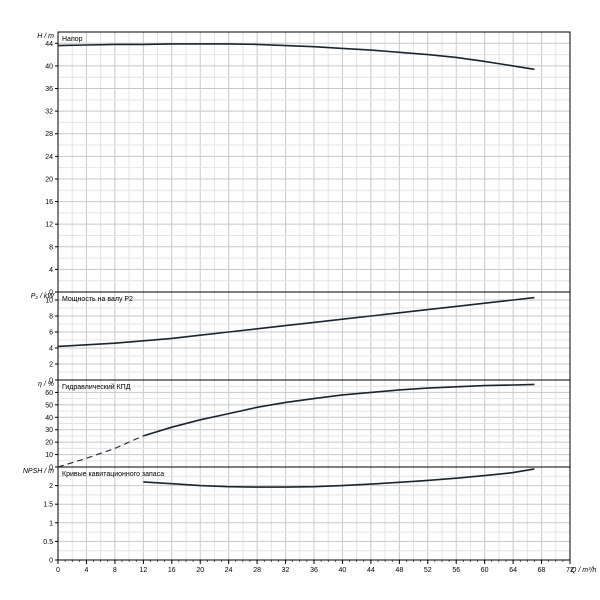 This screenshot has height=600, width=600. I want to click on x-tick-label: 28, so click(257, 570).